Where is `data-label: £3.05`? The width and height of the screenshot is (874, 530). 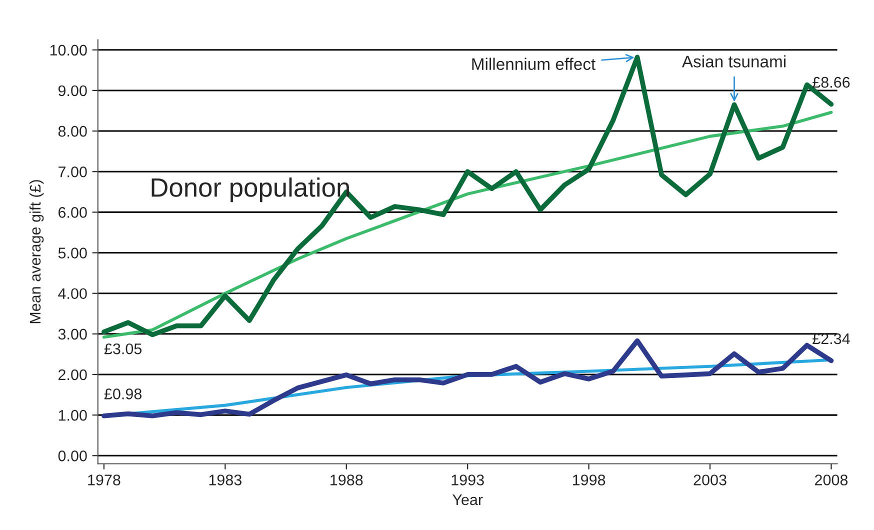 data-label: £3.05 is located at coordinates (123, 348).